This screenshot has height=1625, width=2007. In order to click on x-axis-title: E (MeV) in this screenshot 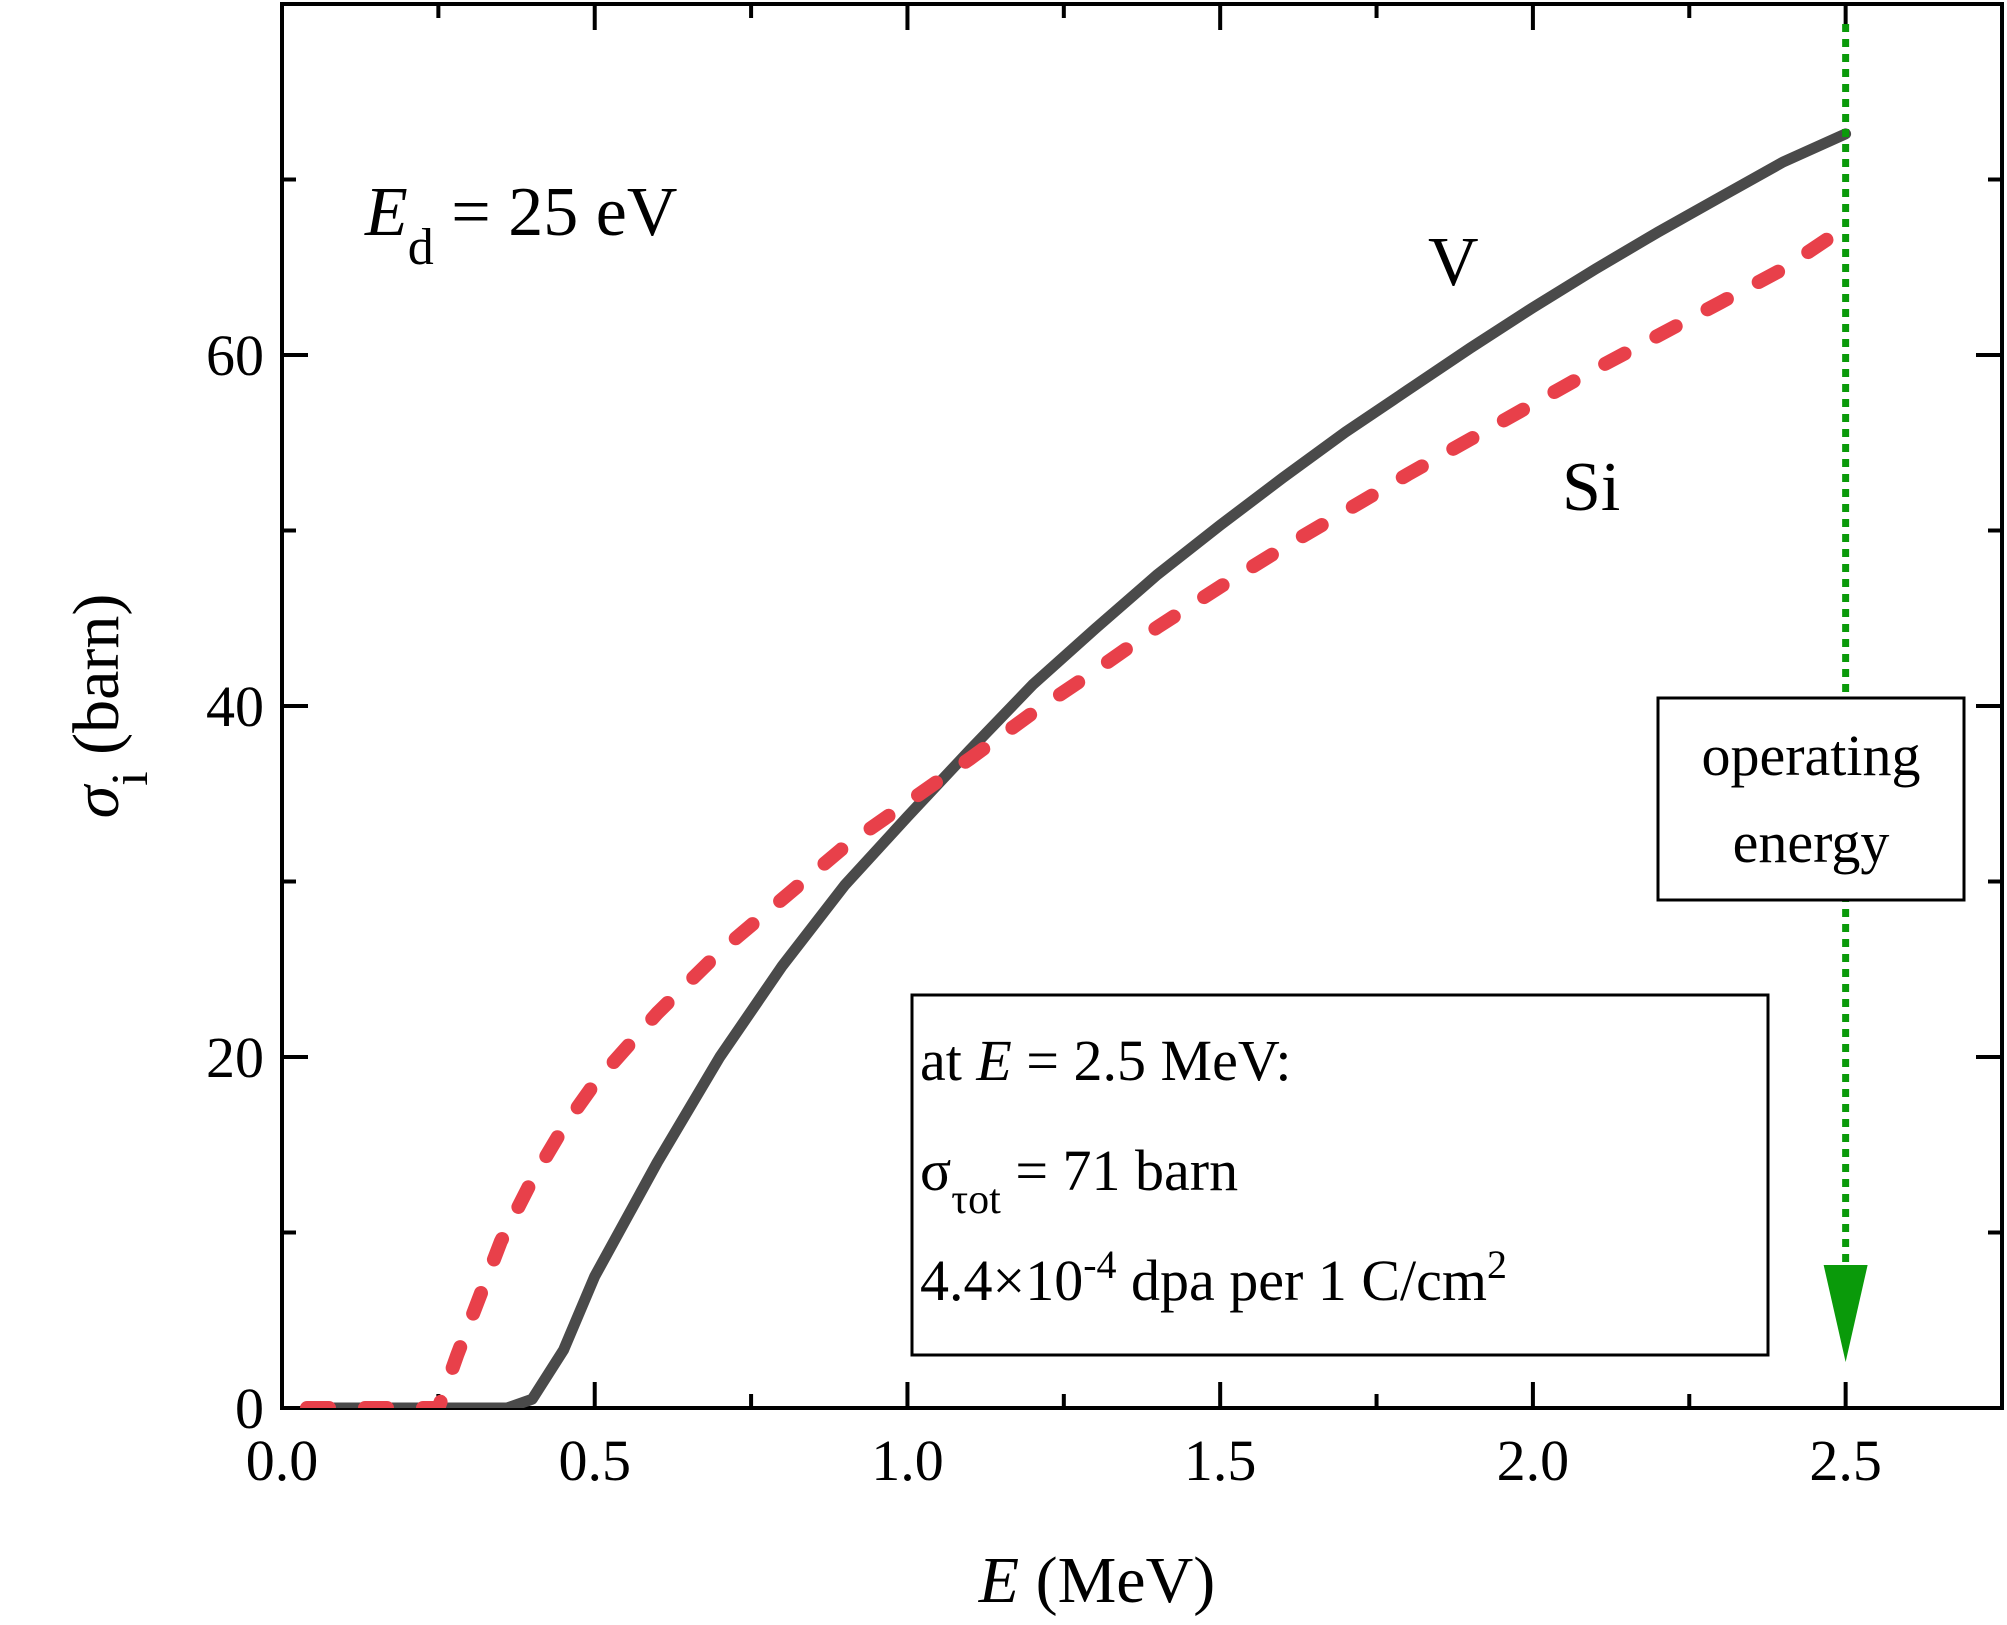, I will do `click(1096, 1580)`.